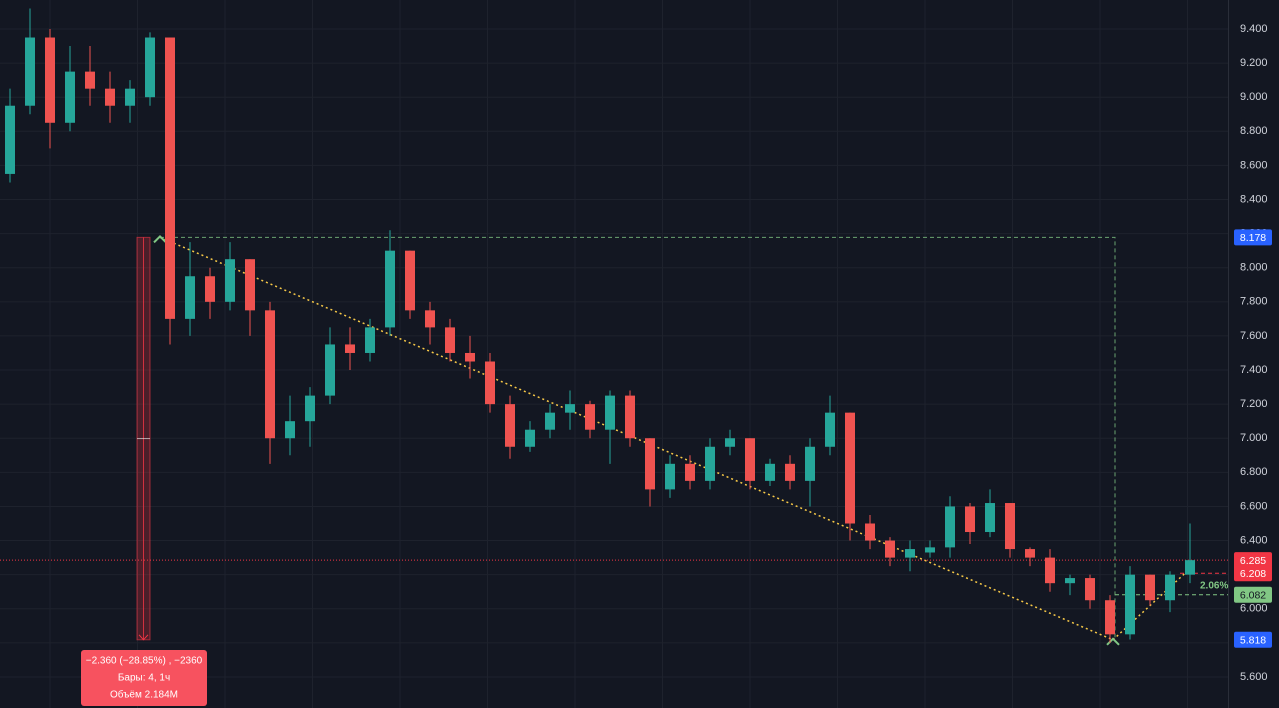 This screenshot has width=1279, height=708. Describe the element at coordinates (1254, 302) in the screenshot. I see `y-tick-label: 7.800` at that location.